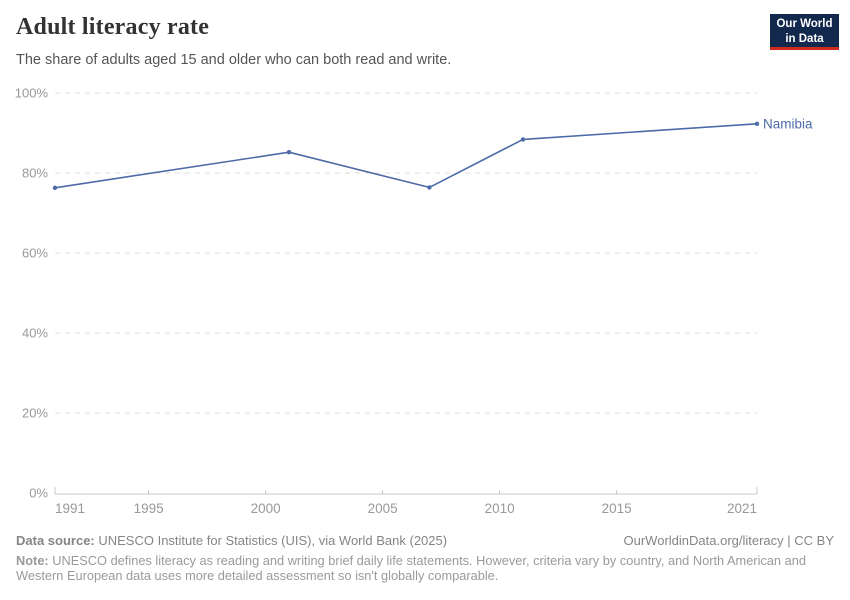 The height and width of the screenshot is (600, 850). What do you see at coordinates (742, 508) in the screenshot?
I see `x-axis-label: 2021` at bounding box center [742, 508].